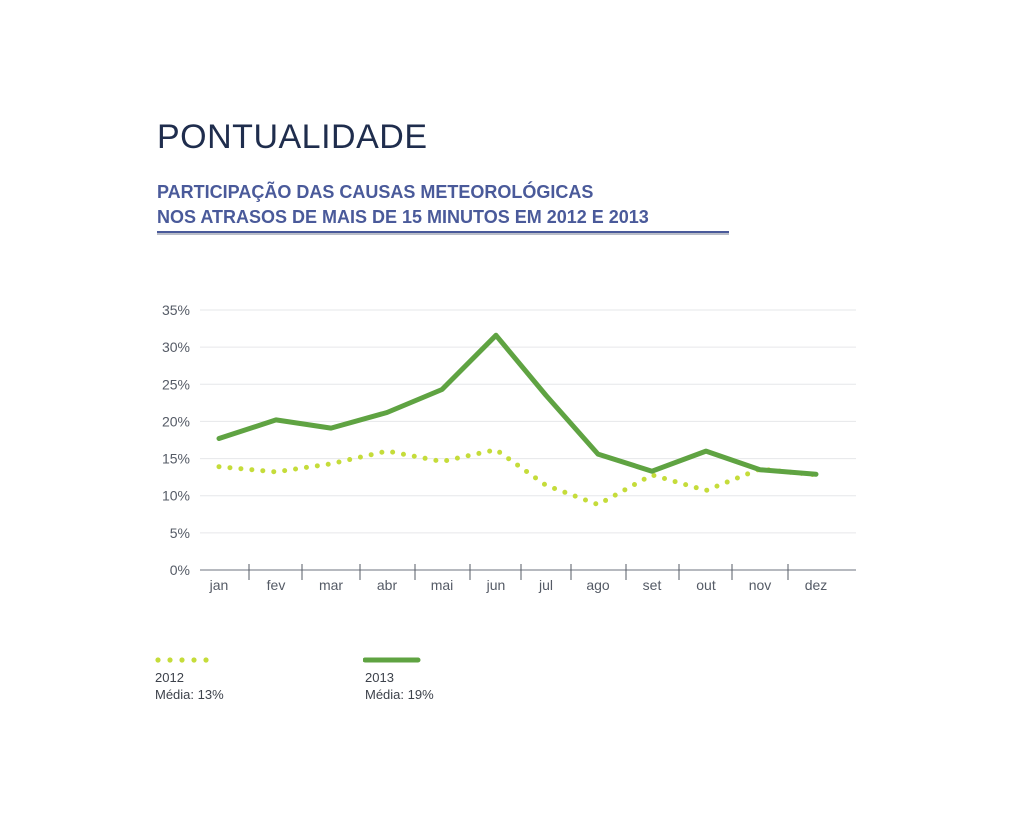 Image resolution: width=1024 pixels, height=827 pixels. Describe the element at coordinates (292, 137) in the screenshot. I see `page-title: PONTUALIDADE` at that location.